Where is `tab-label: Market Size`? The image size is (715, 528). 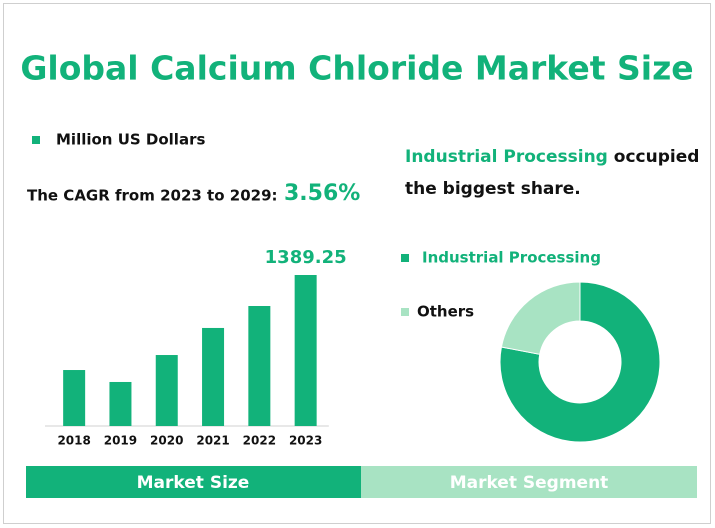 tab-label: Market Size is located at coordinates (193, 483).